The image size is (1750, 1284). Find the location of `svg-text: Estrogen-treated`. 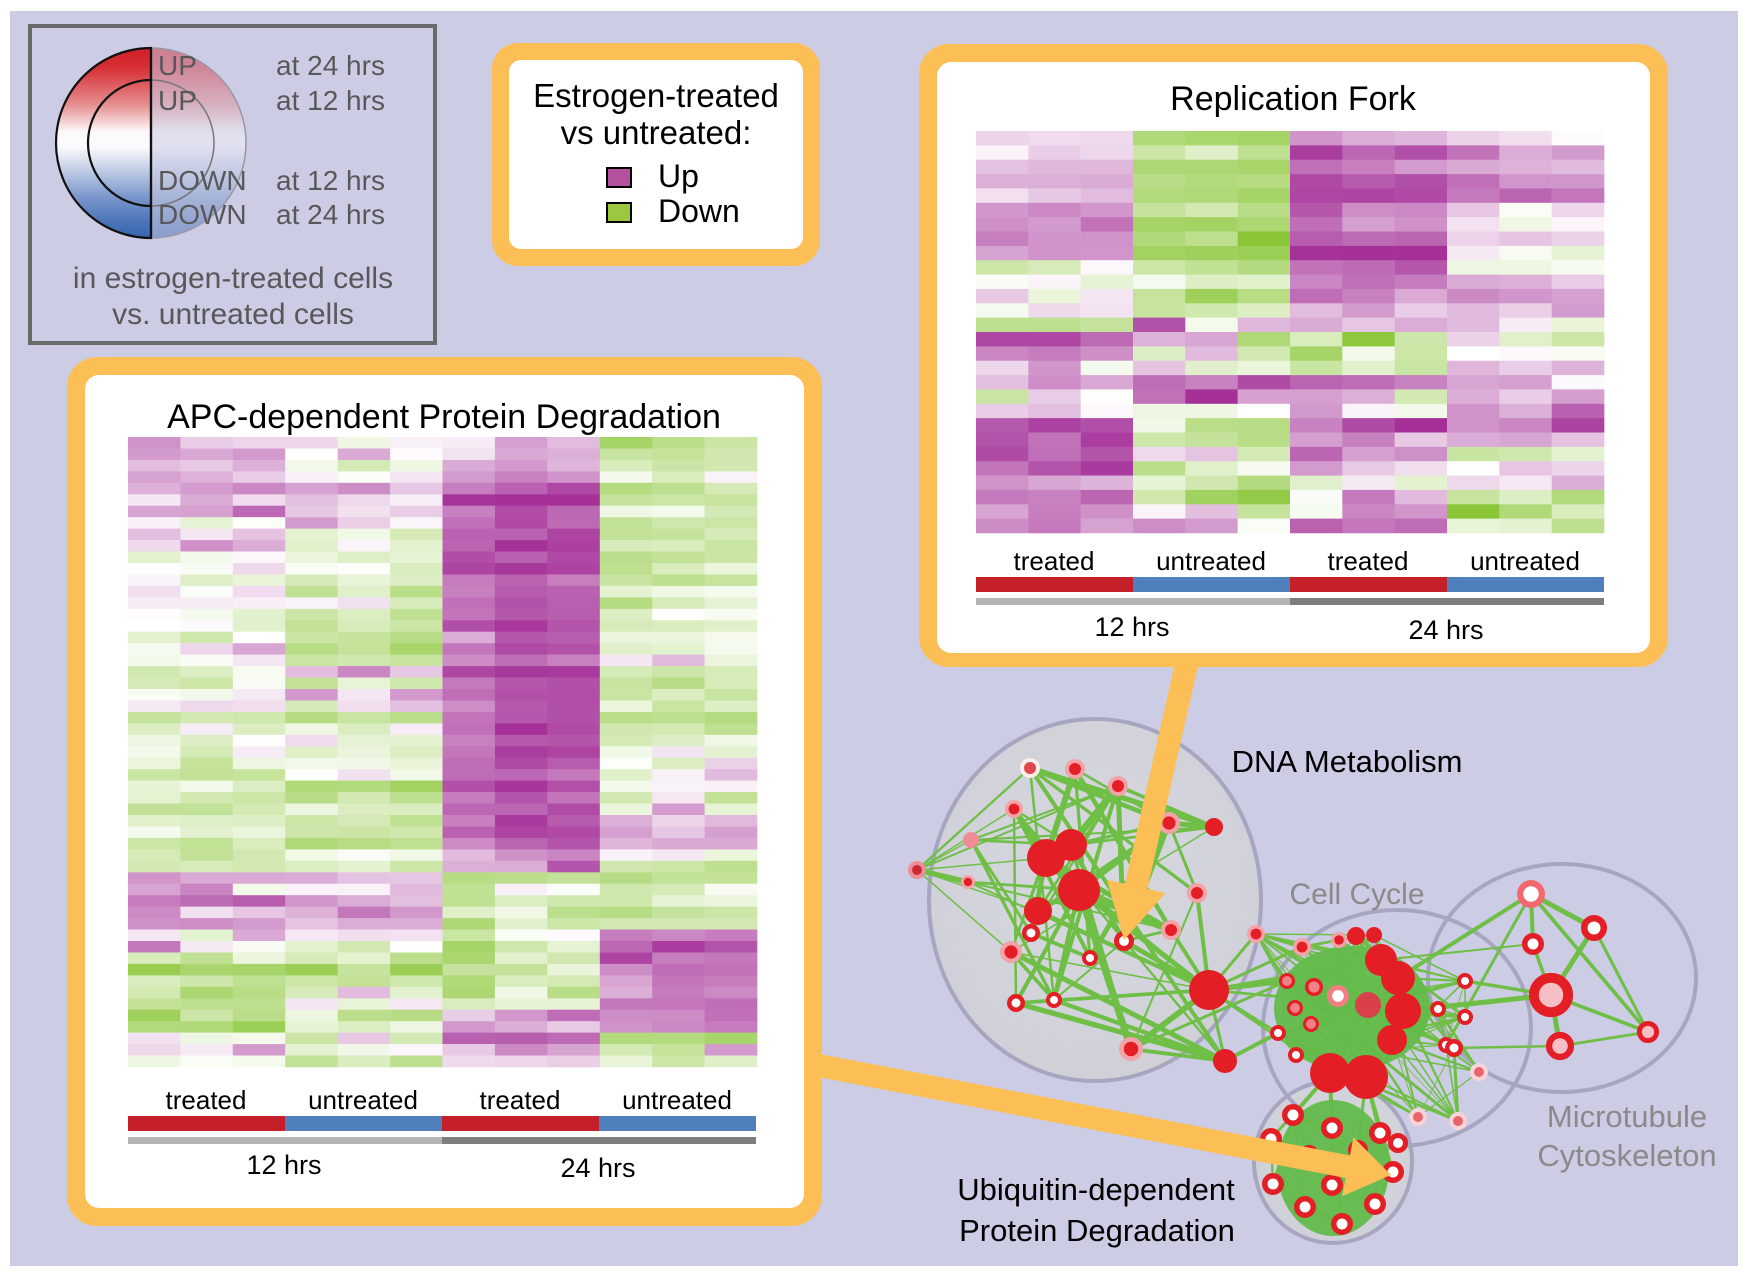

svg-text: Estrogen-treated is located at coordinates (656, 95).